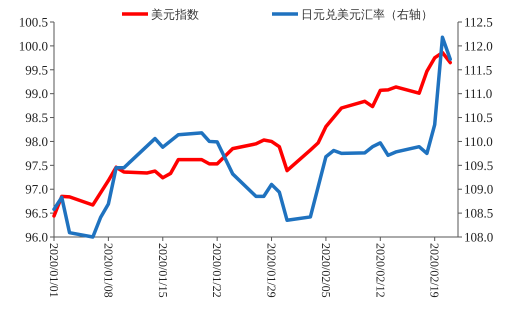 The width and height of the screenshot is (509, 314). Describe the element at coordinates (479, 189) in the screenshot. I see `y2-tick-label: 109.0` at that location.